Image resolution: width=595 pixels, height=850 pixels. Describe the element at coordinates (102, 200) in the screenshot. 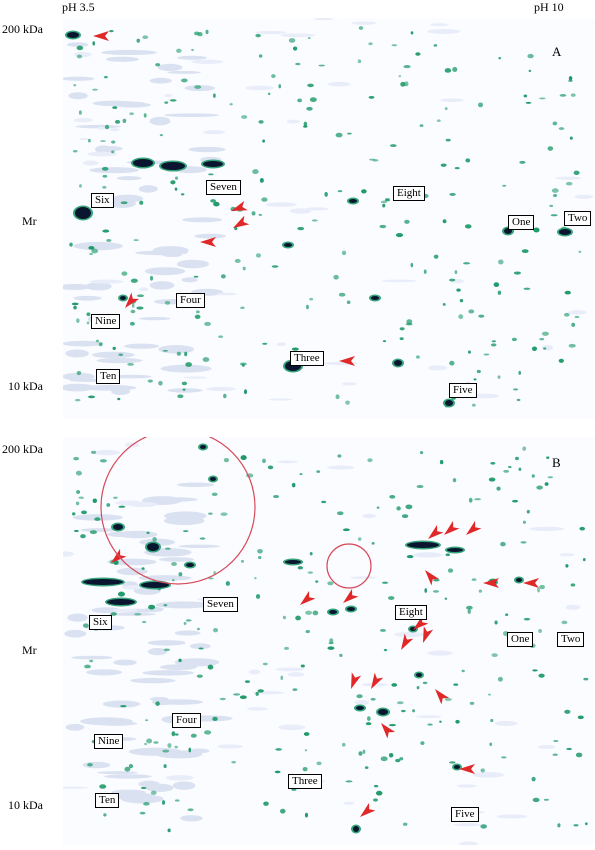

I see `spot-label-six-a: Six` at that location.